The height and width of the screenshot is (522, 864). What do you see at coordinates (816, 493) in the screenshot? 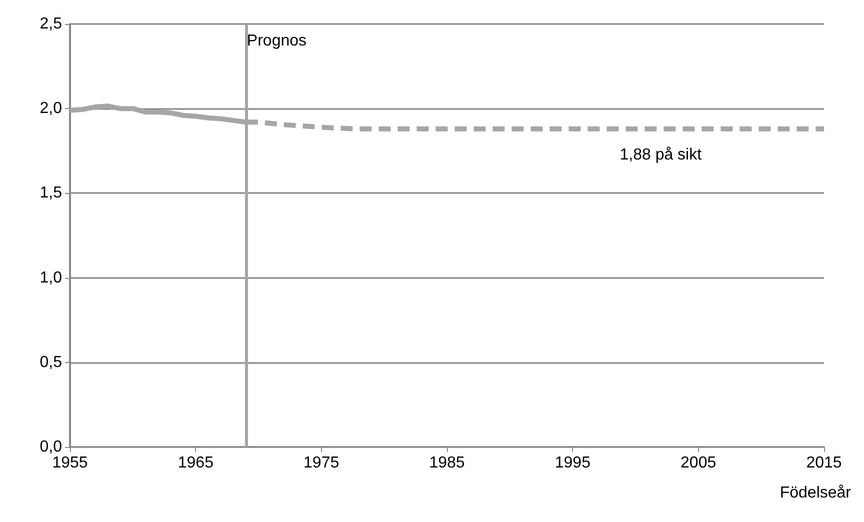
I see `x-axis-title: Födelseår` at bounding box center [816, 493].